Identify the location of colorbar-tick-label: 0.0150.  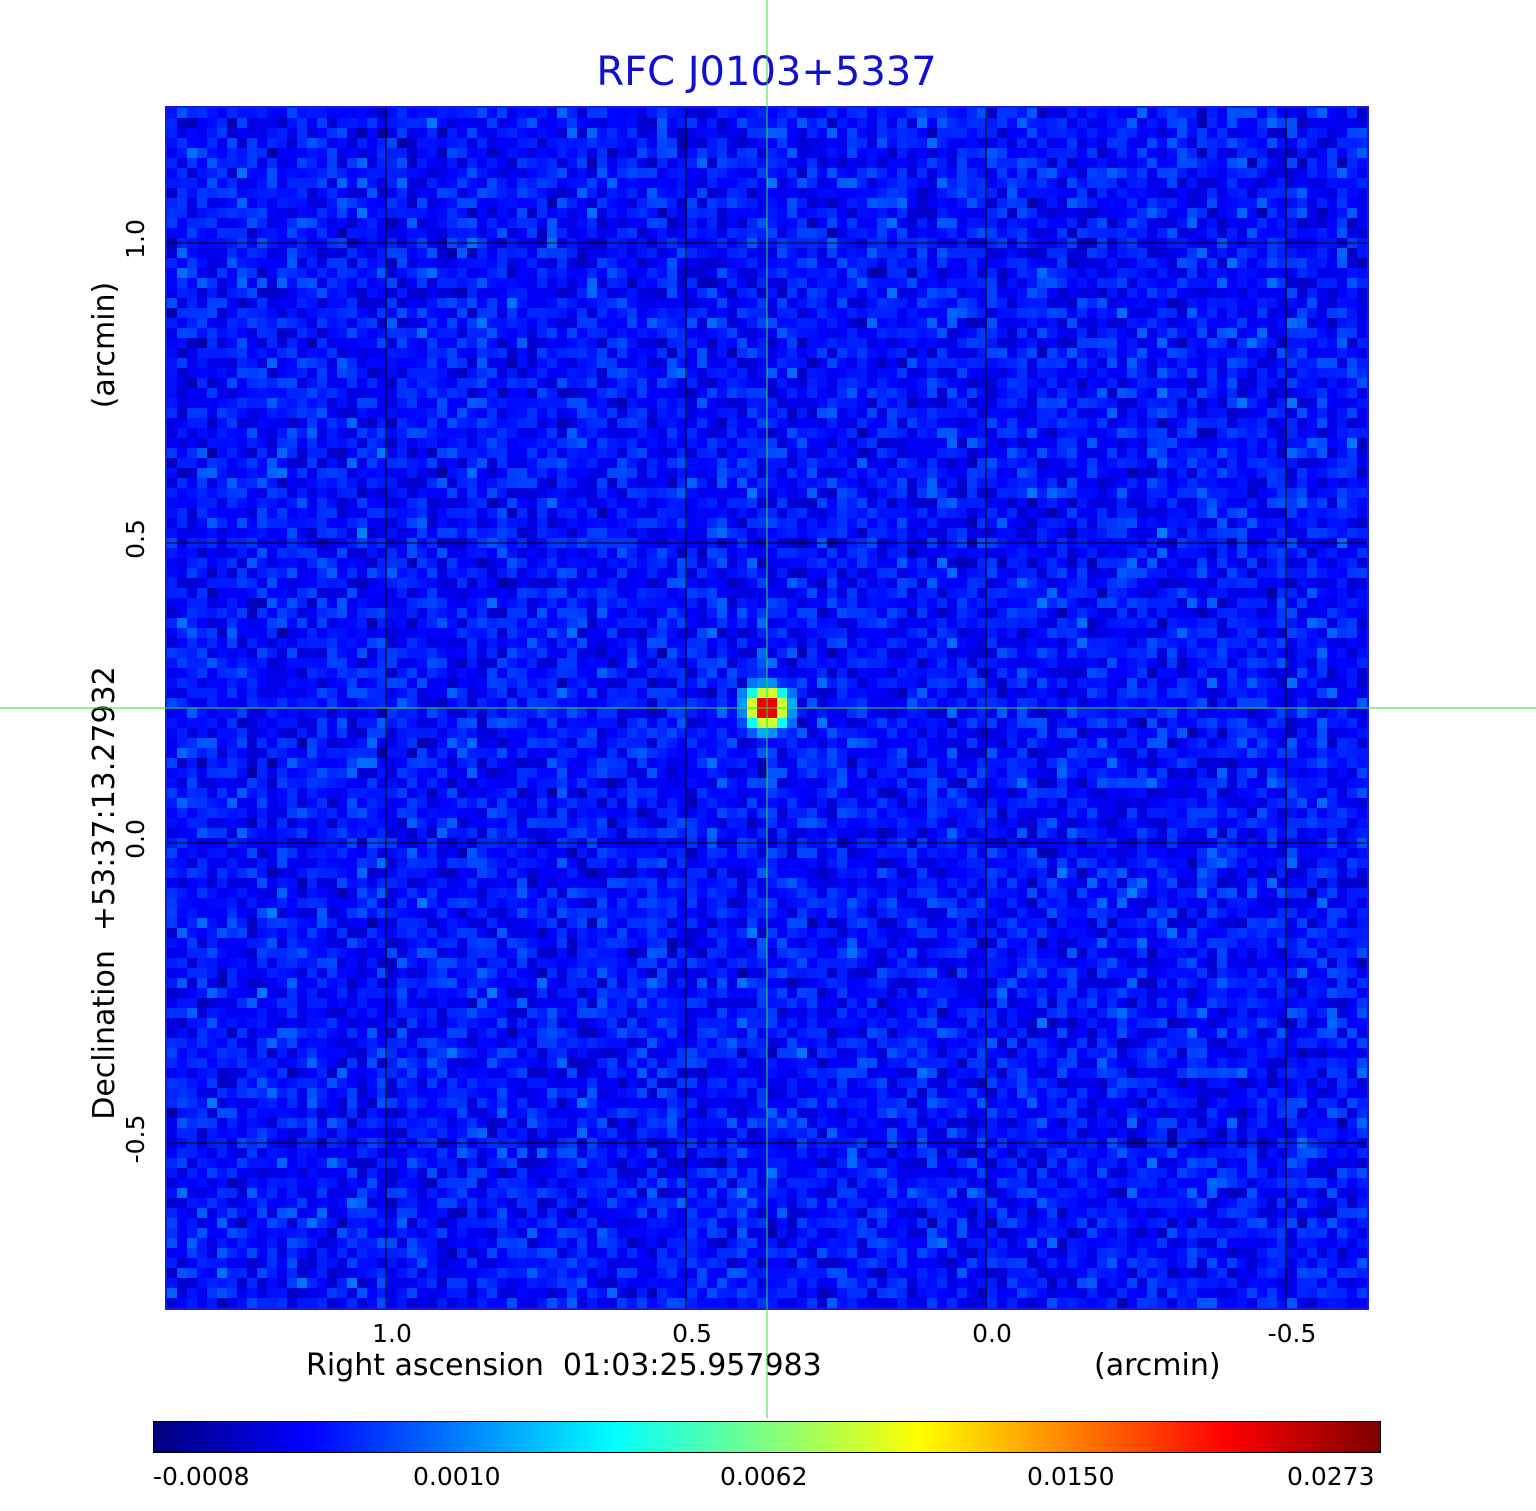
(1071, 1476).